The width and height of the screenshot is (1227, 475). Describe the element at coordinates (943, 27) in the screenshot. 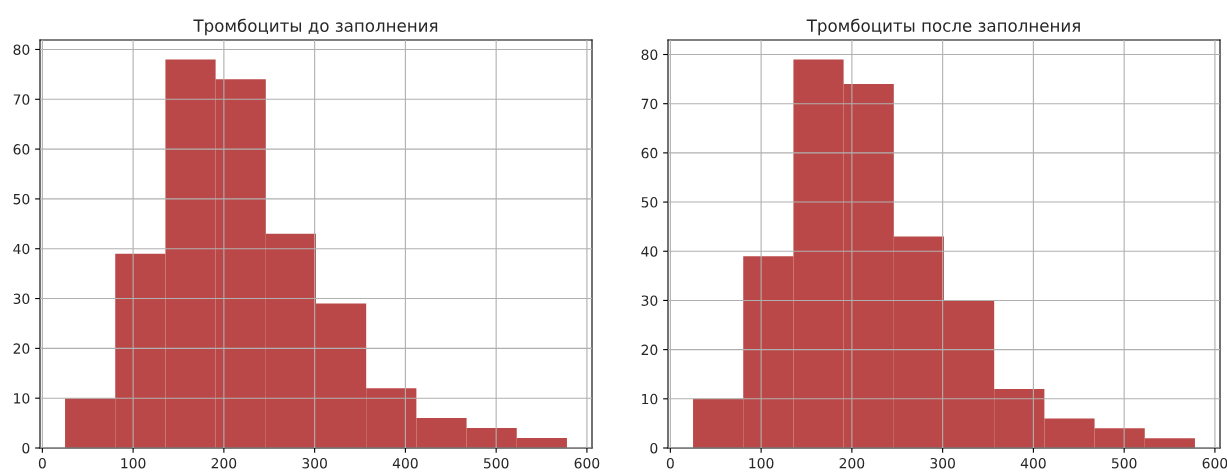

I see `chart-title: Тромбоциты после заполнения` at that location.